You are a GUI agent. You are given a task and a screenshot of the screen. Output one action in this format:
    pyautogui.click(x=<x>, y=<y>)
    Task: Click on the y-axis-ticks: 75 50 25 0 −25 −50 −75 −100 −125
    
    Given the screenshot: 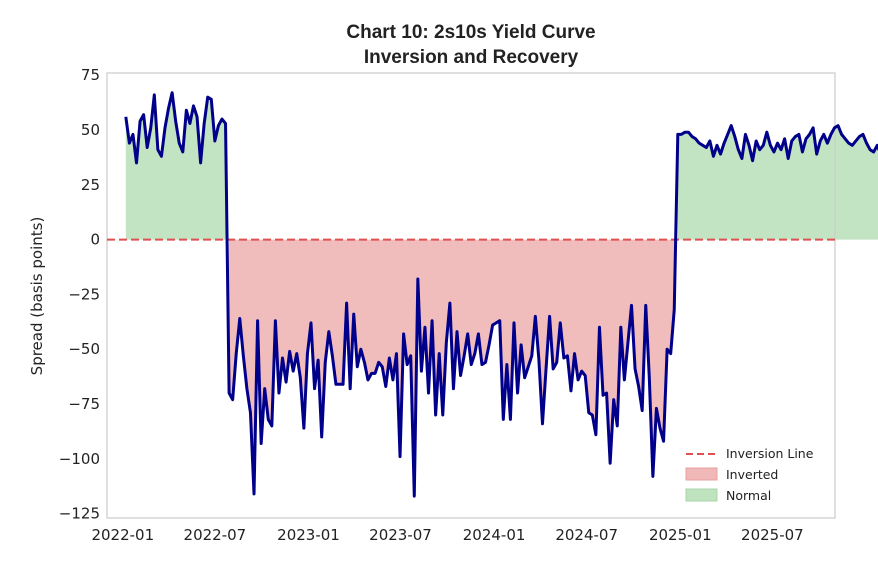 What is the action you would take?
    pyautogui.click(x=79, y=294)
    